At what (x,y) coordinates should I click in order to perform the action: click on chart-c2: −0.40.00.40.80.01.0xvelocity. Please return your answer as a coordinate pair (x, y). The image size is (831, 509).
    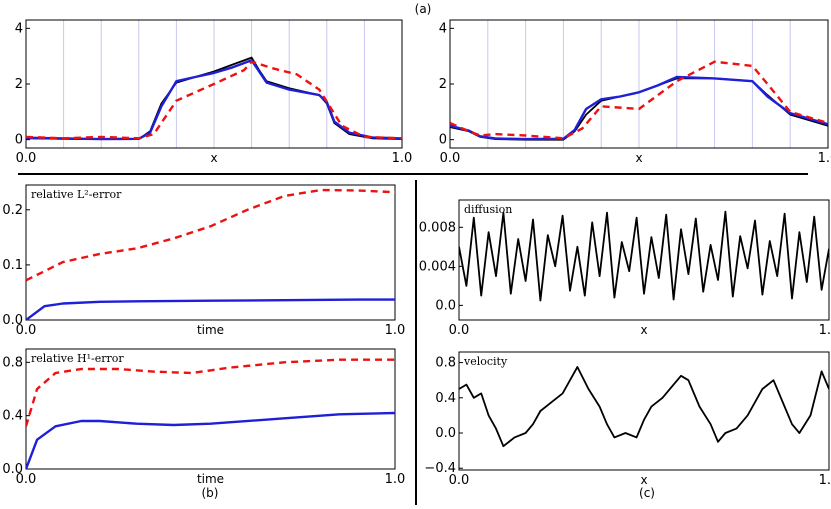
    Looking at the image, I should click on (627, 419).